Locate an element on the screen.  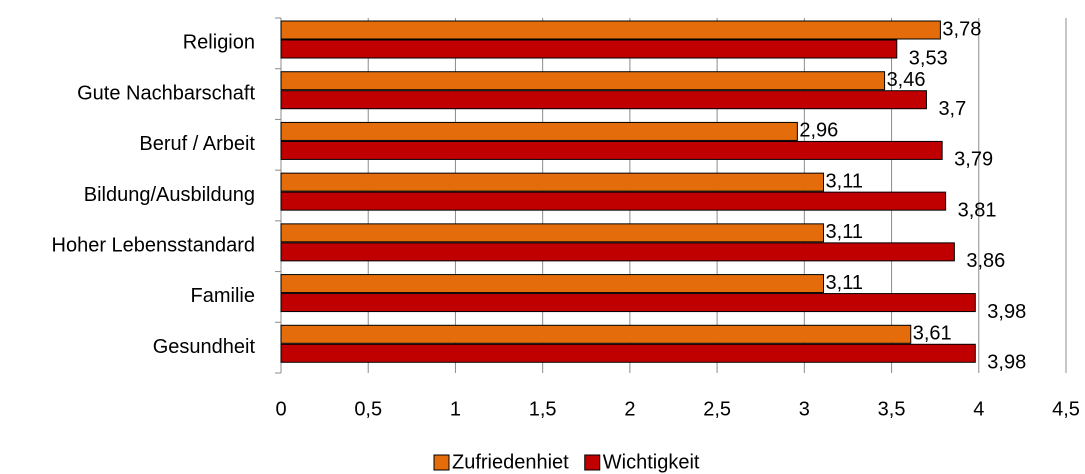
x-tick-label: 1,5 is located at coordinates (543, 409).